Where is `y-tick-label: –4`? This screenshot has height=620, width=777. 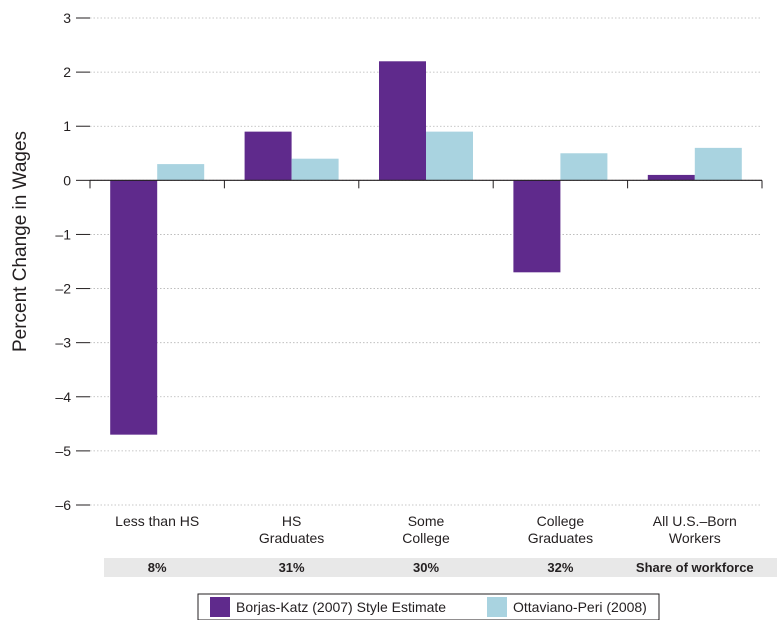 y-tick-label: –4 is located at coordinates (63, 397).